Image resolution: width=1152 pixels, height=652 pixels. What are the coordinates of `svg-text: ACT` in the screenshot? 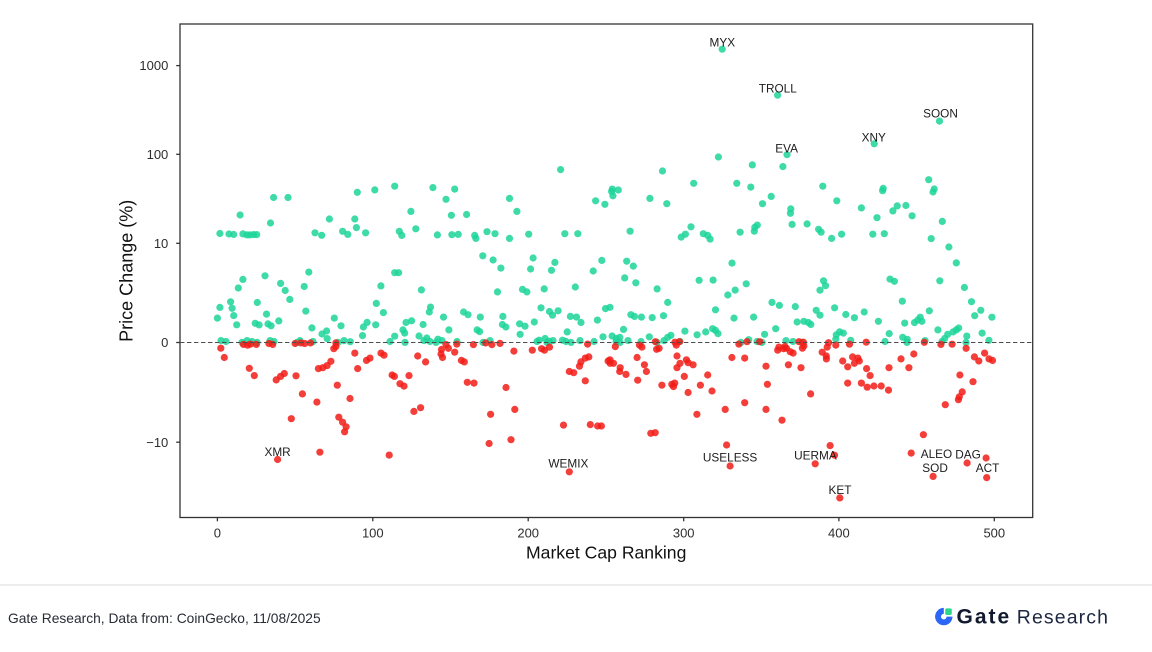 It's located at (988, 468).